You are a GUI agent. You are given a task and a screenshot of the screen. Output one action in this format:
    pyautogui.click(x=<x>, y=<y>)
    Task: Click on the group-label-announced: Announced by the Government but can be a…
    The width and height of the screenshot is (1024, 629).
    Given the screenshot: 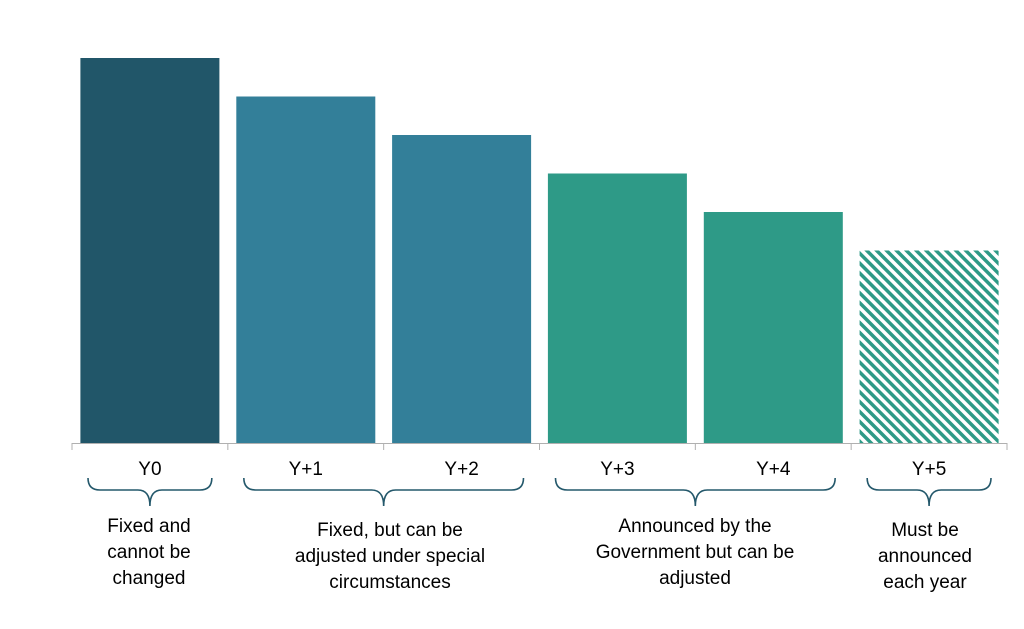 What is the action you would take?
    pyautogui.click(x=695, y=552)
    